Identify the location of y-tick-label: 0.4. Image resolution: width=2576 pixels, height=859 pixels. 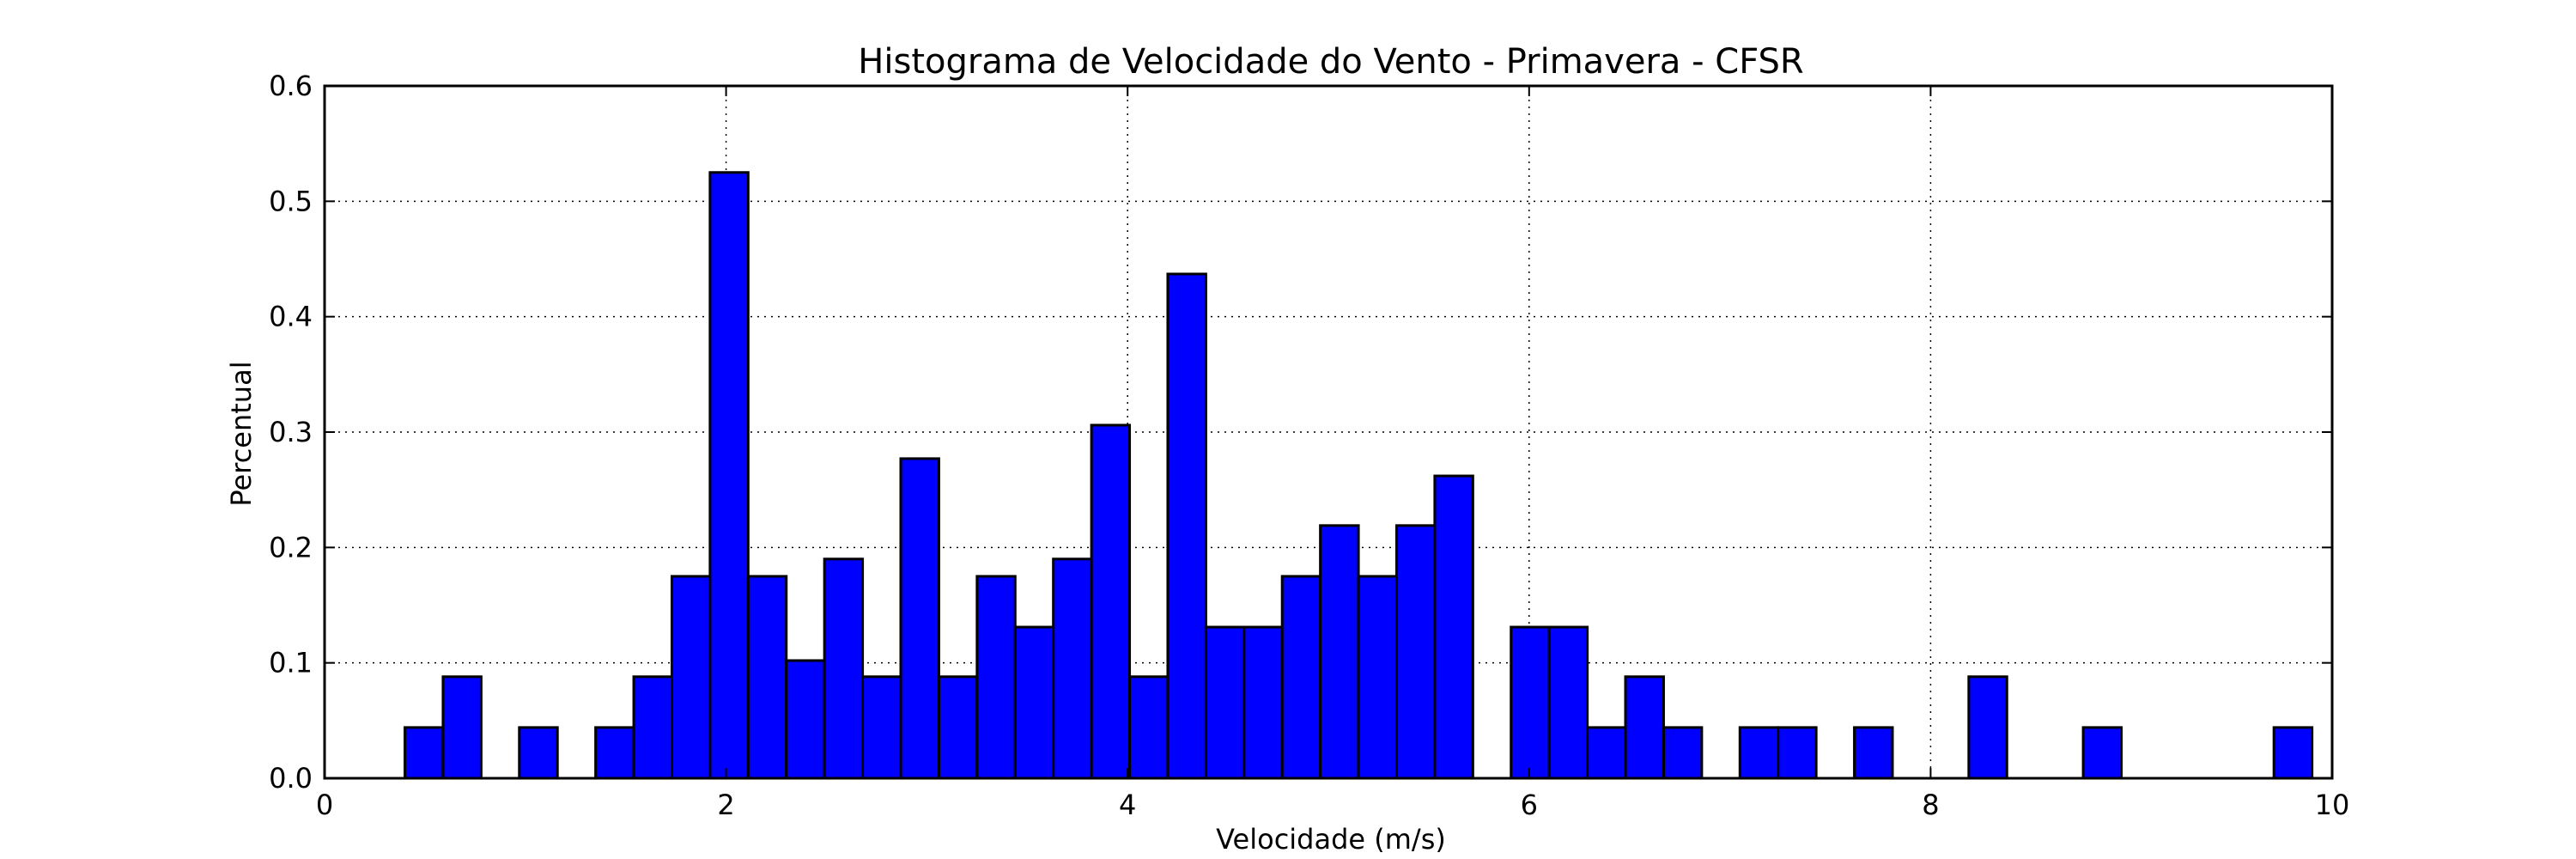
(291, 317).